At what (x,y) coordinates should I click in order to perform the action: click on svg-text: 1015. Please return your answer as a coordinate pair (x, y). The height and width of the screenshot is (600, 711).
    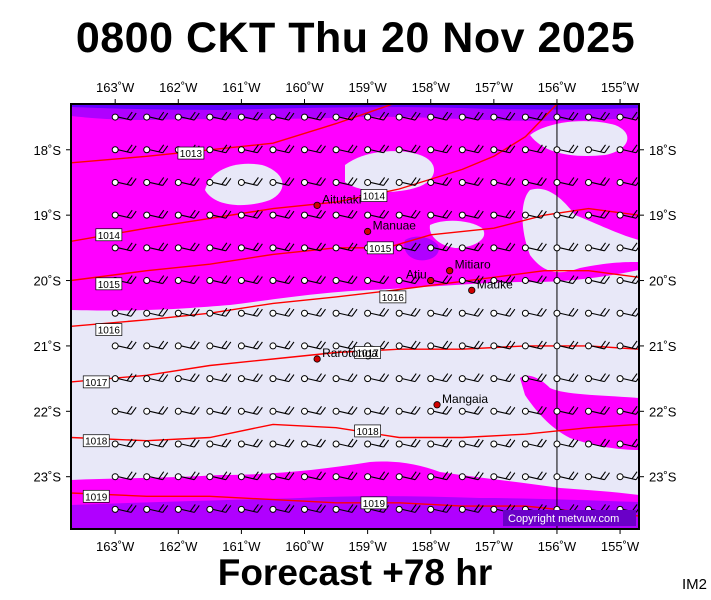
    Looking at the image, I should click on (380, 249).